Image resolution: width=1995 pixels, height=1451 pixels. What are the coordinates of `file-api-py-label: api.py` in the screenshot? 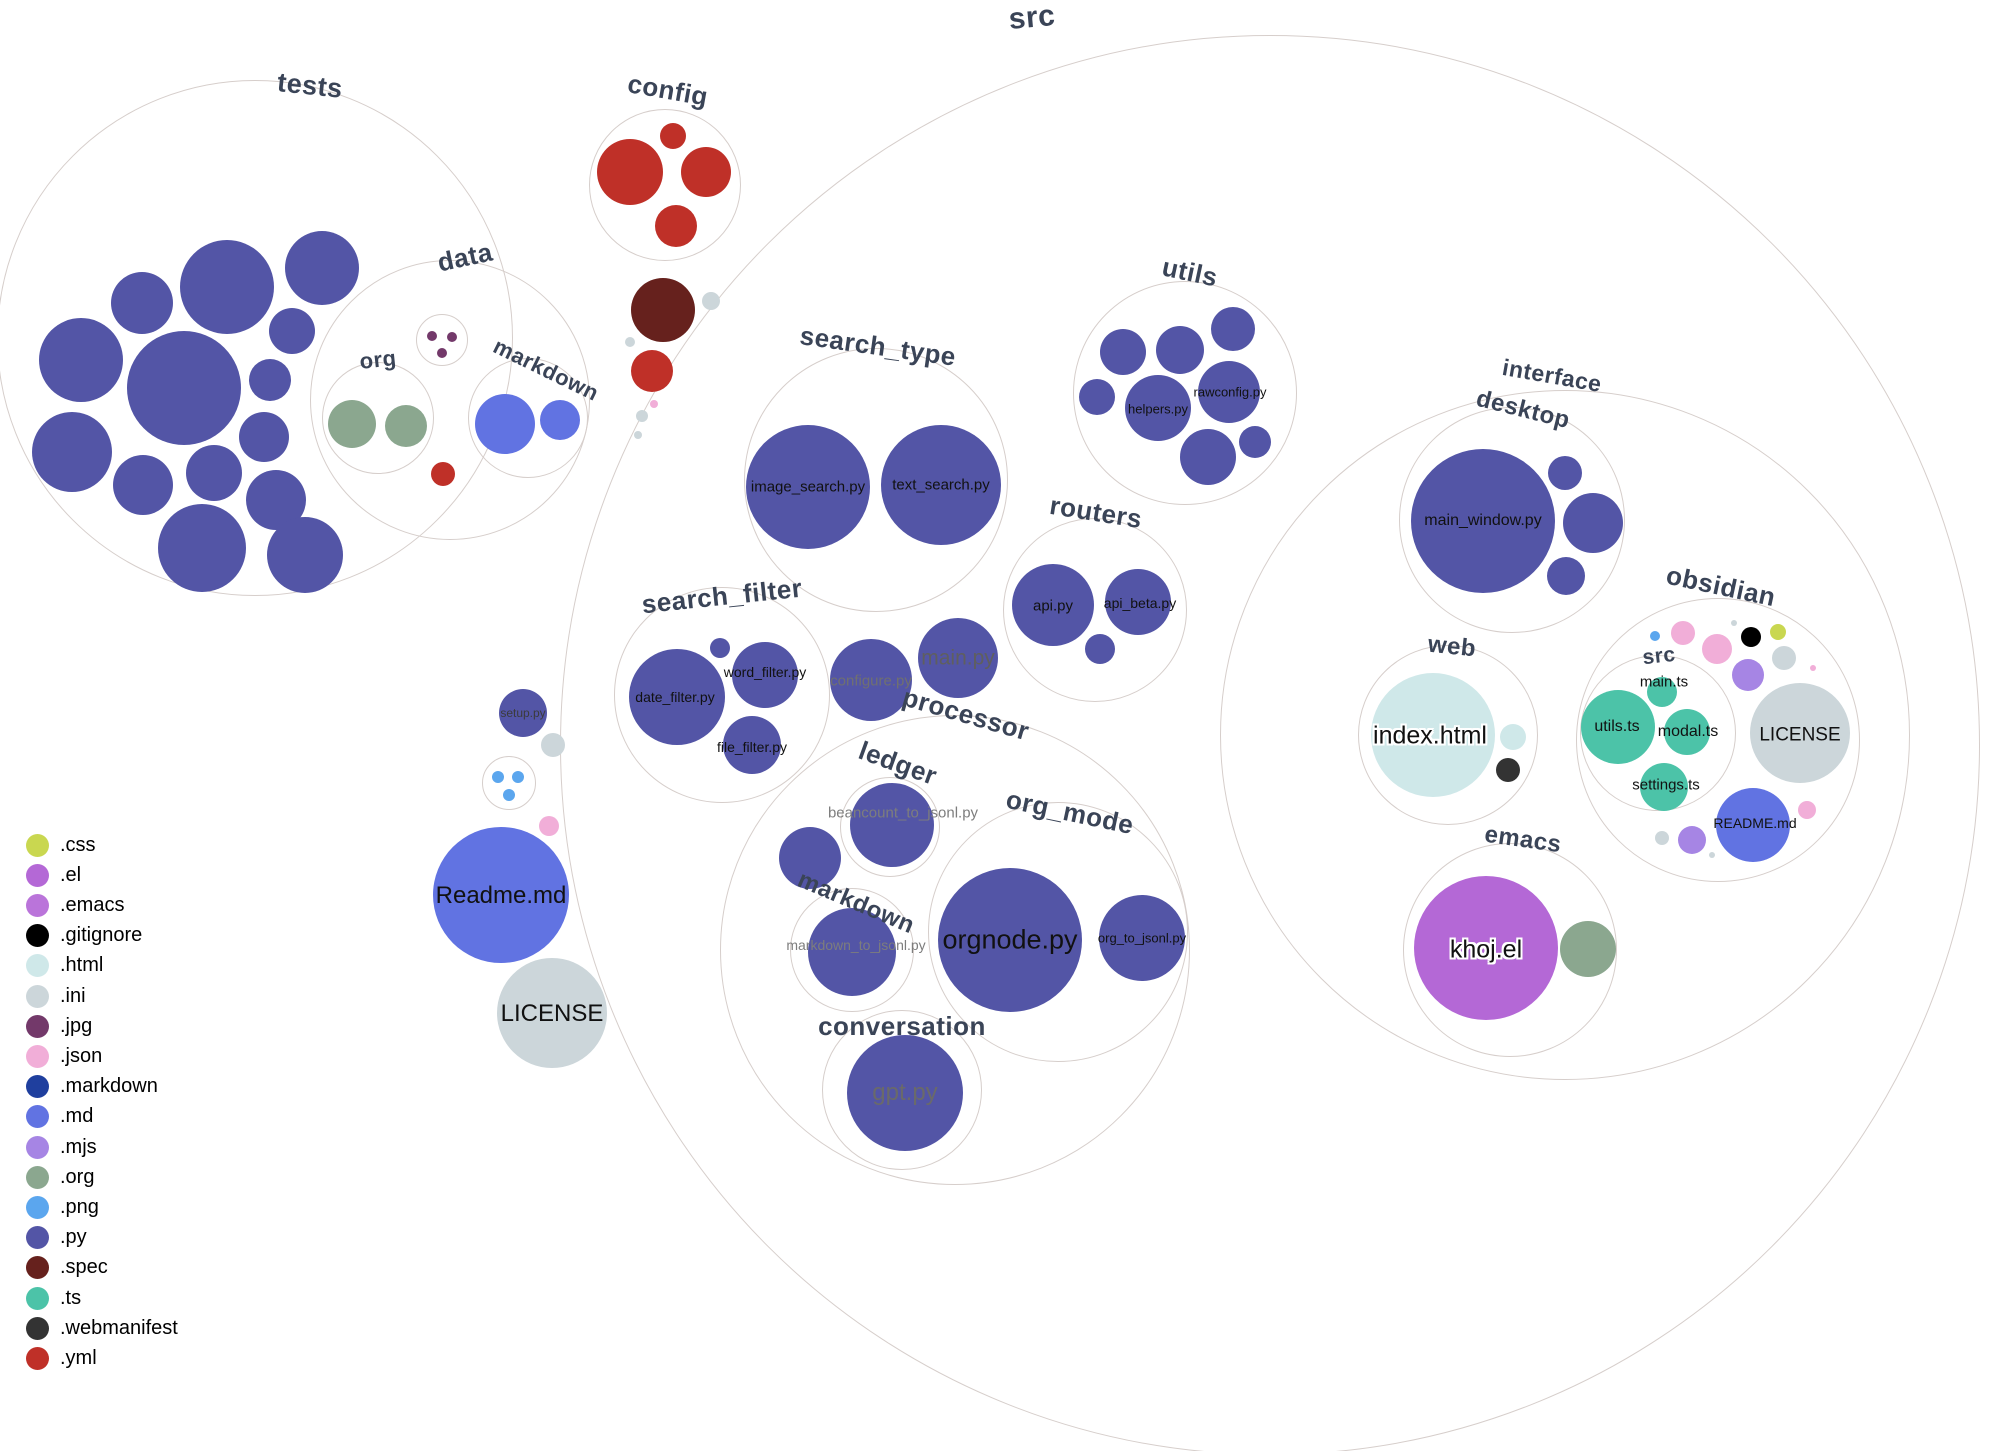 It's located at (1053, 606).